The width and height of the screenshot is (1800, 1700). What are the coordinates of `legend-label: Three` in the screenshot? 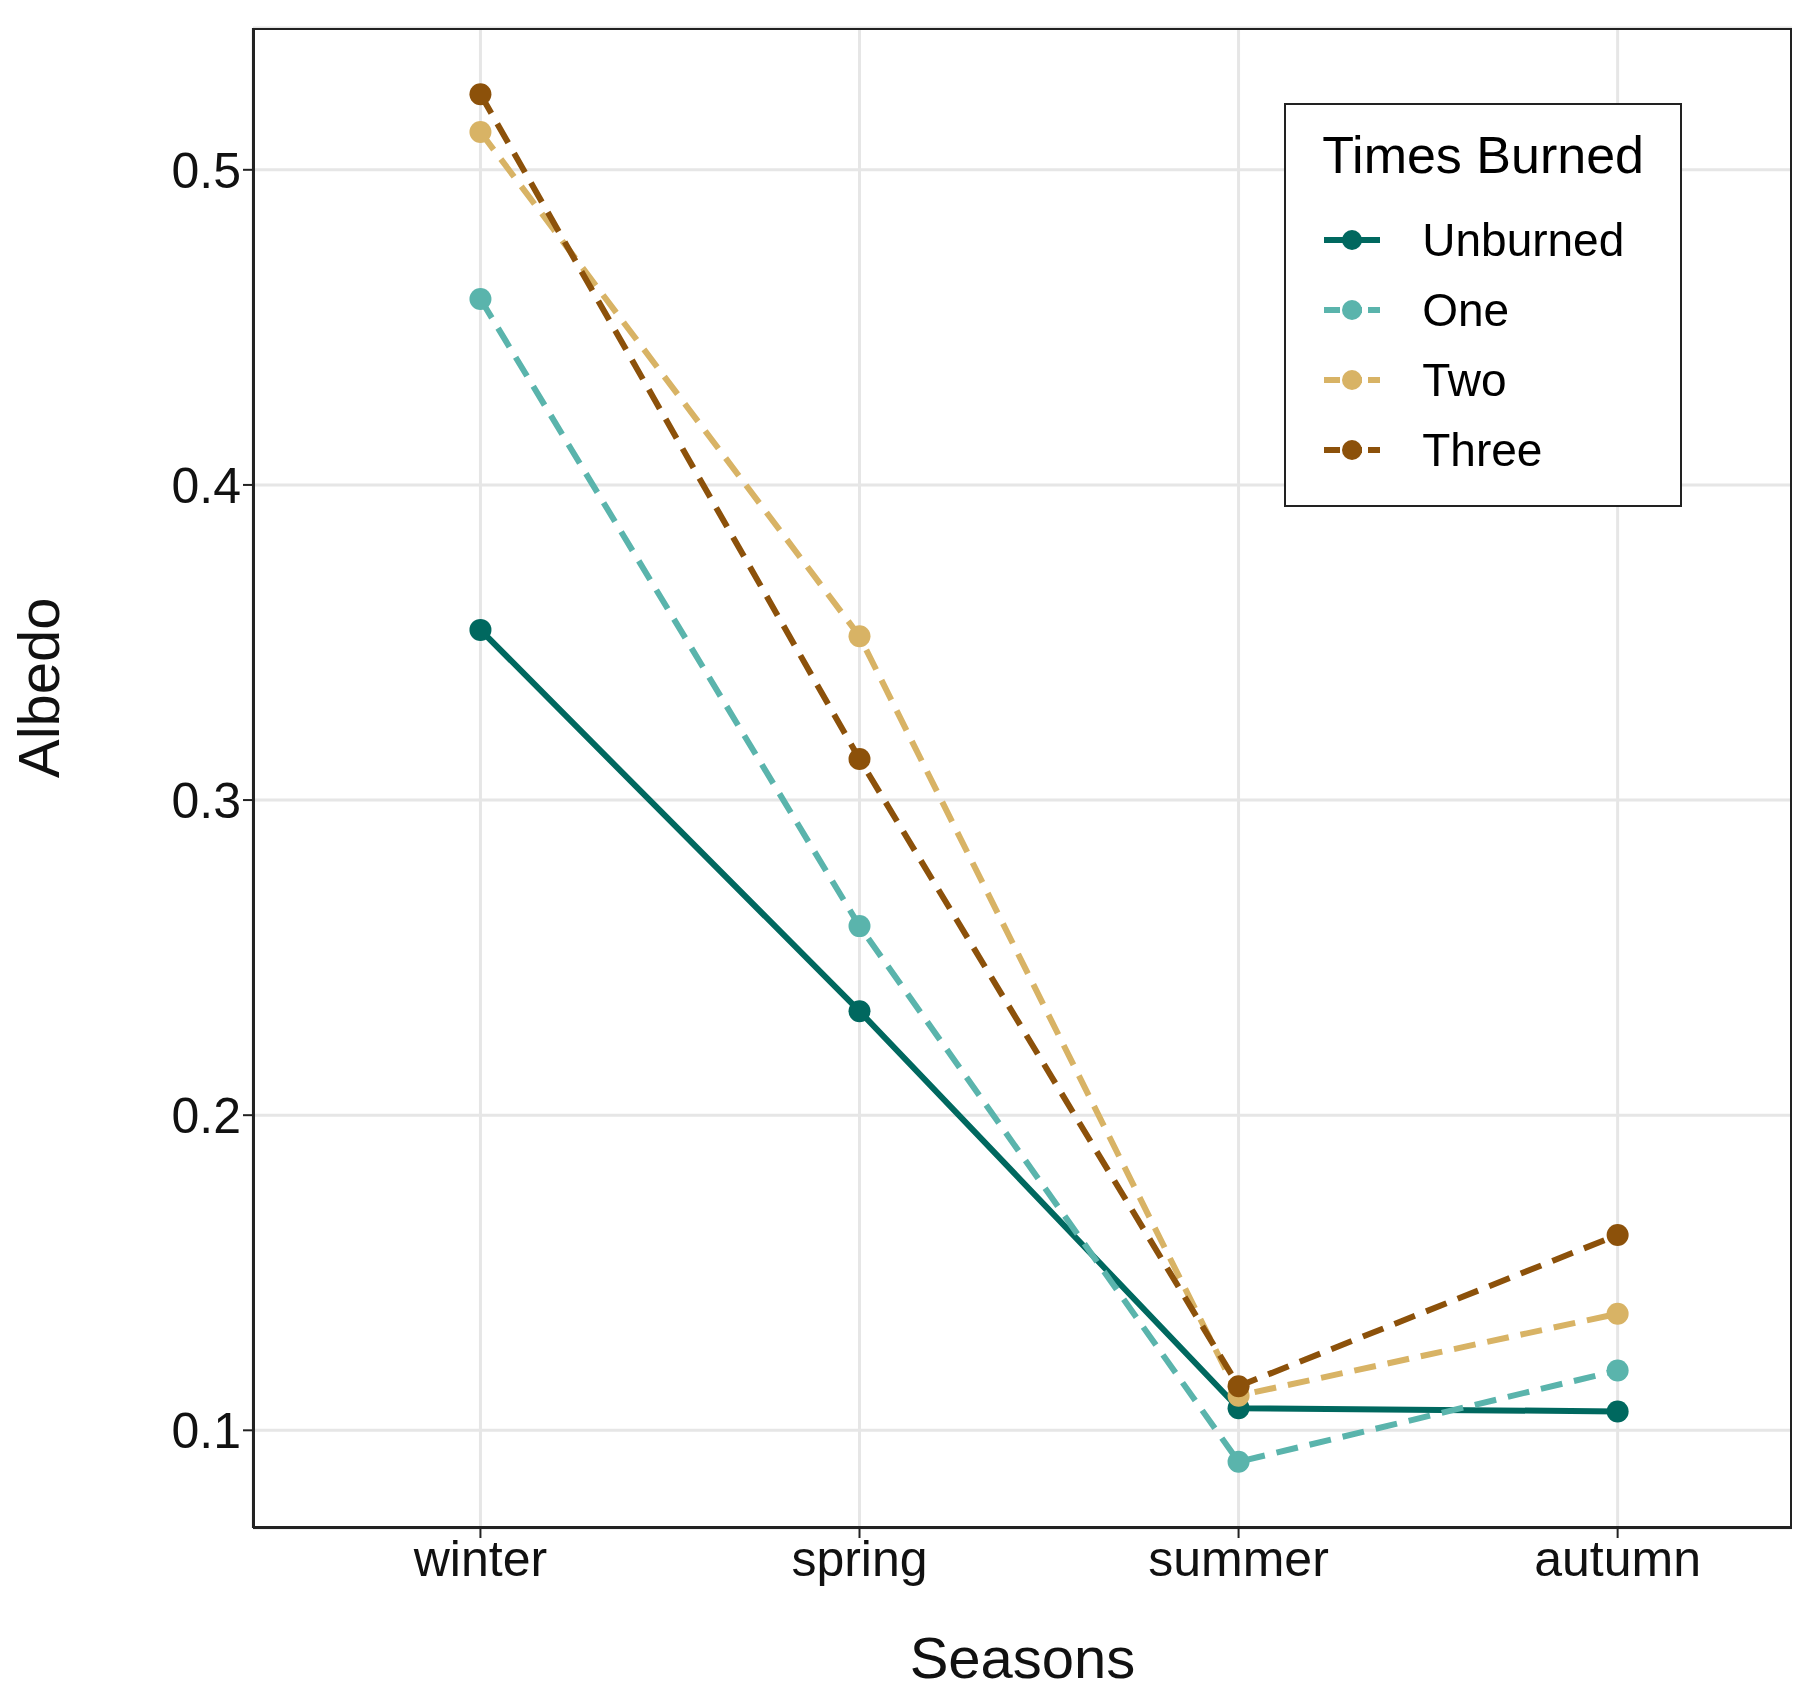 It's located at (1482, 450).